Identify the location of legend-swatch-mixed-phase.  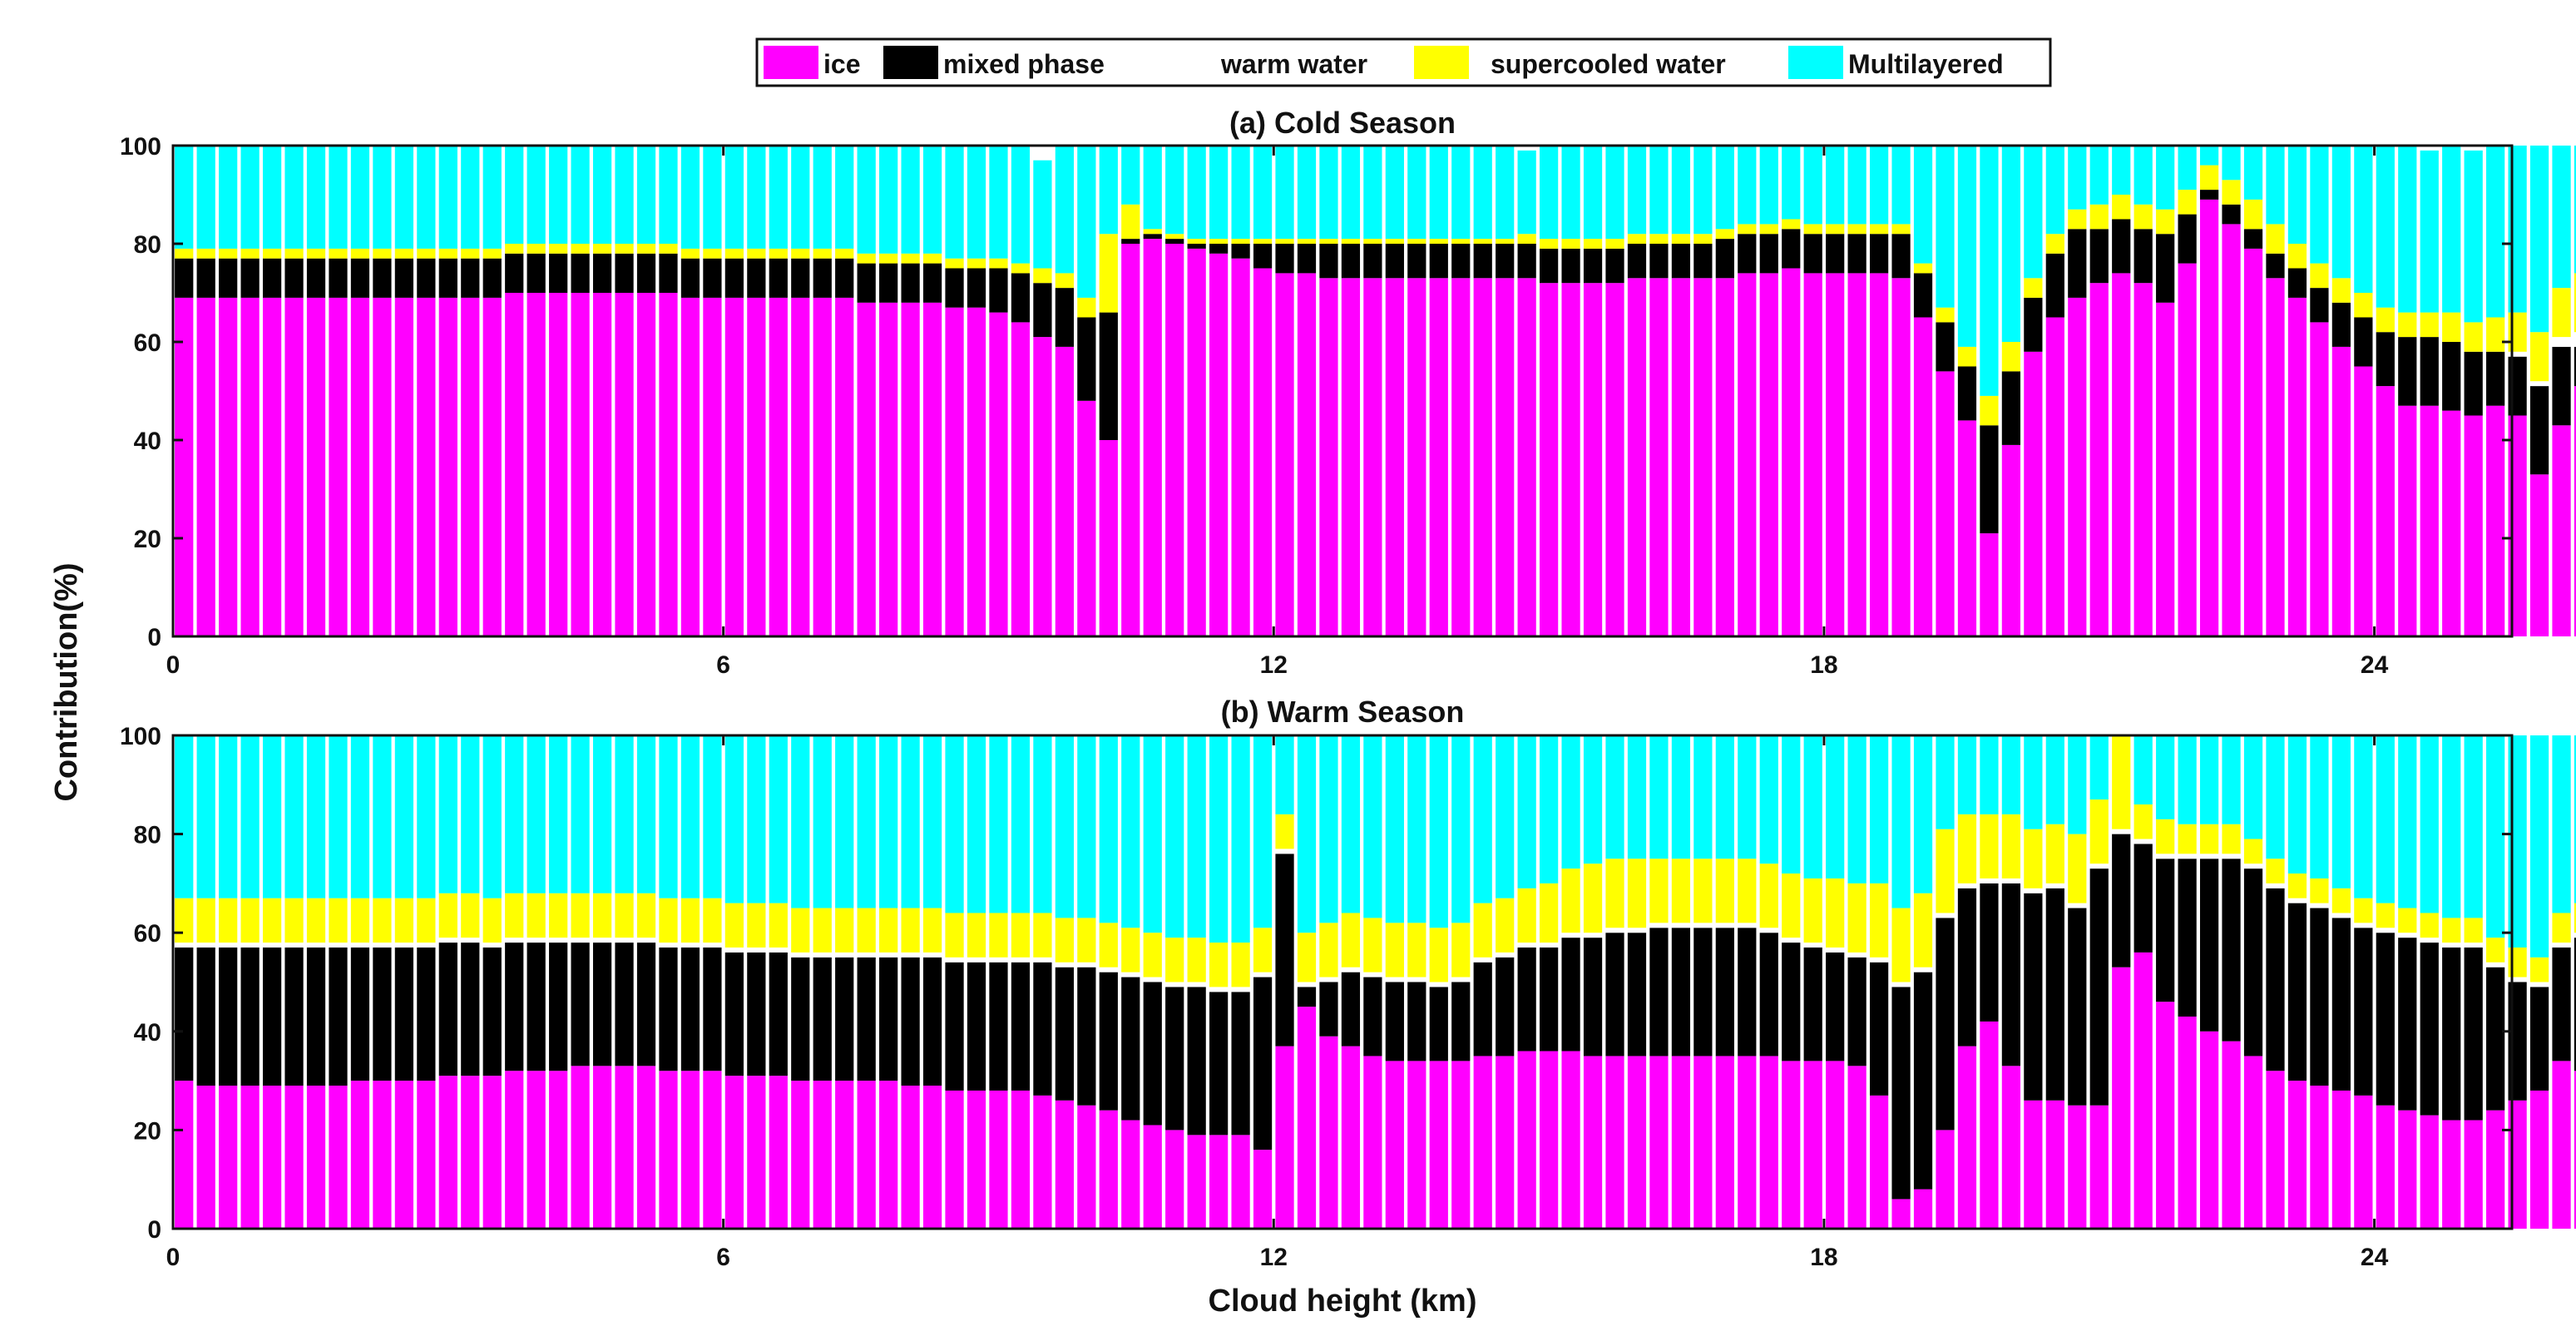
(910, 62).